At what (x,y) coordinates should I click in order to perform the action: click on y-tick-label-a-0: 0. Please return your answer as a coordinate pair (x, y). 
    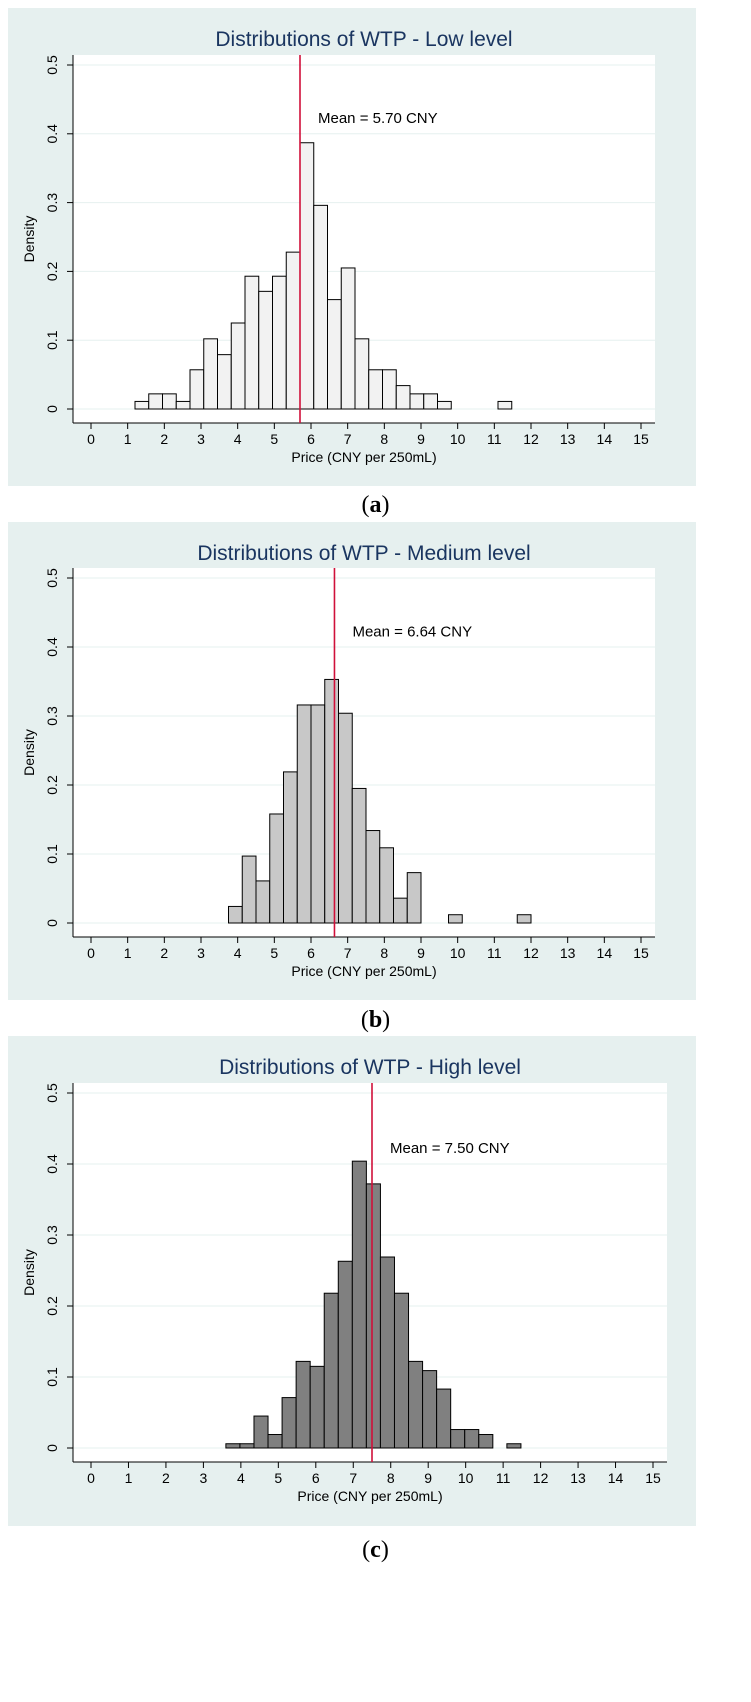
    Looking at the image, I should click on (52, 409).